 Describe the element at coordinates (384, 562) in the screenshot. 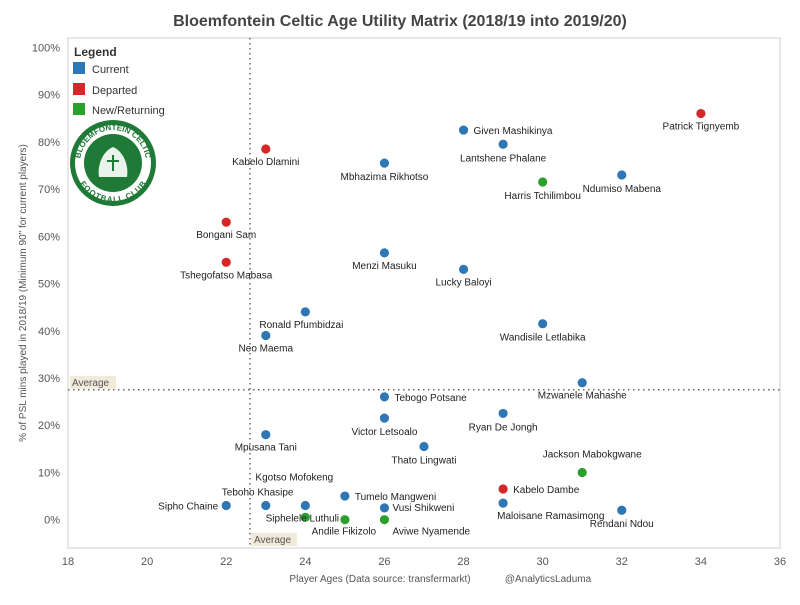

I see `x-tick-label: 26` at that location.